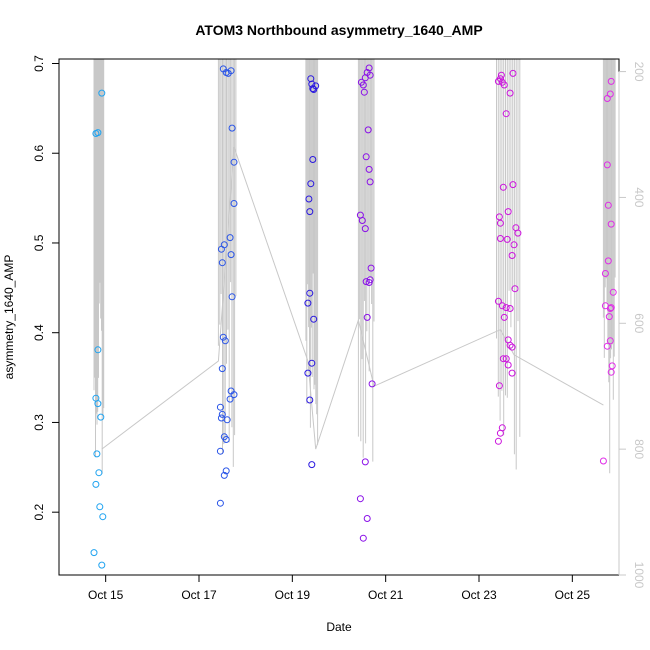 This screenshot has height=650, width=650. What do you see at coordinates (39, 332) in the screenshot?
I see `y-tick-label: 0.4` at bounding box center [39, 332].